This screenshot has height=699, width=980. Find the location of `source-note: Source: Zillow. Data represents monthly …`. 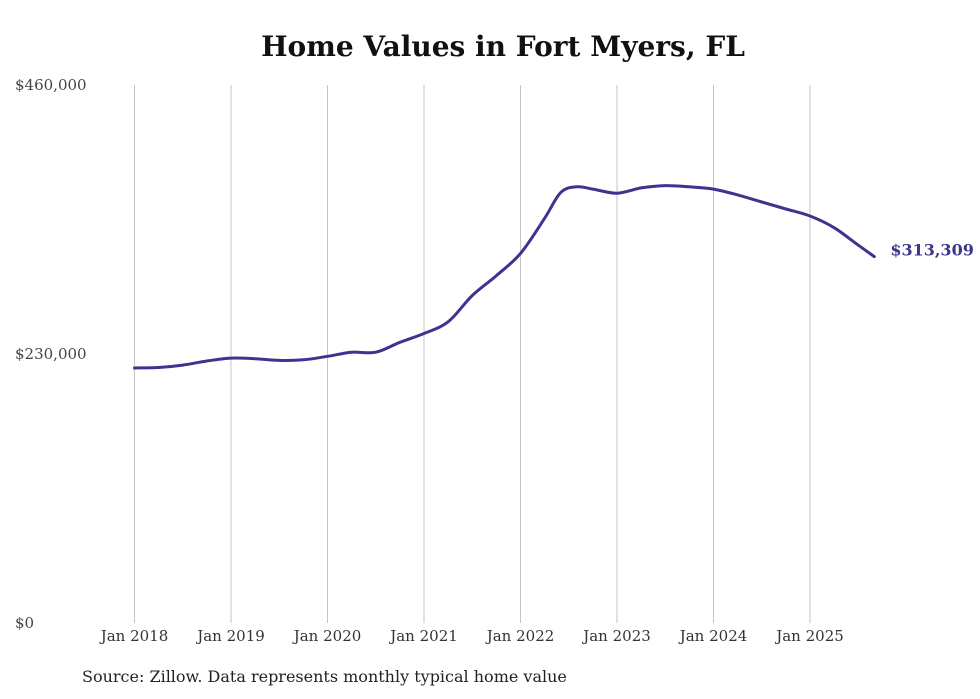

source-note: Source: Zillow. Data represents monthly … is located at coordinates (324, 676).